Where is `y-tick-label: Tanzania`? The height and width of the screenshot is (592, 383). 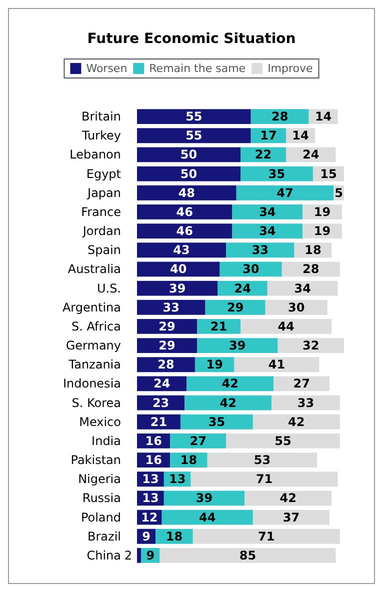 y-tick-label: Tanzania is located at coordinates (94, 365).